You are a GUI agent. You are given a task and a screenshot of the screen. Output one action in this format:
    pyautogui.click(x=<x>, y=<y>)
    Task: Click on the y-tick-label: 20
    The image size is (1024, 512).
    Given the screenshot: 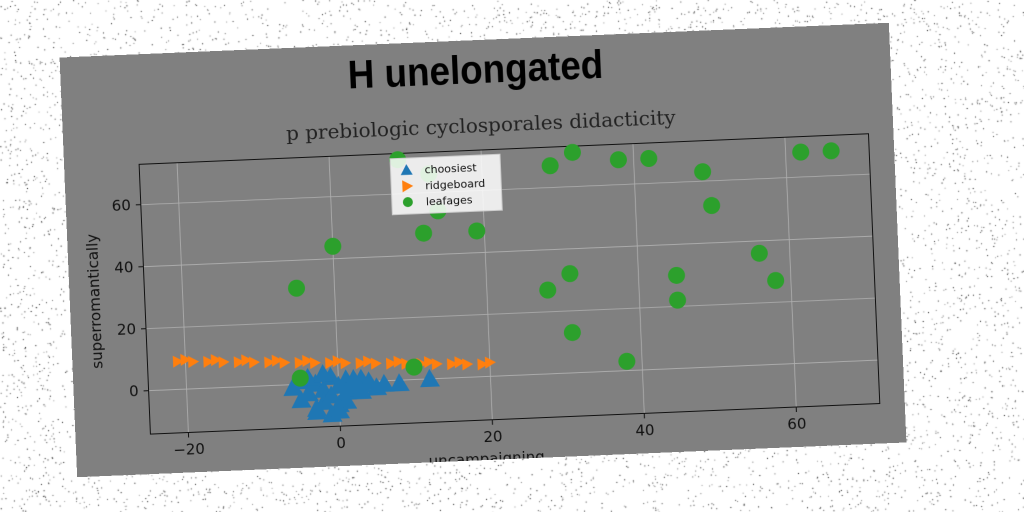 What is the action you would take?
    pyautogui.click(x=127, y=329)
    